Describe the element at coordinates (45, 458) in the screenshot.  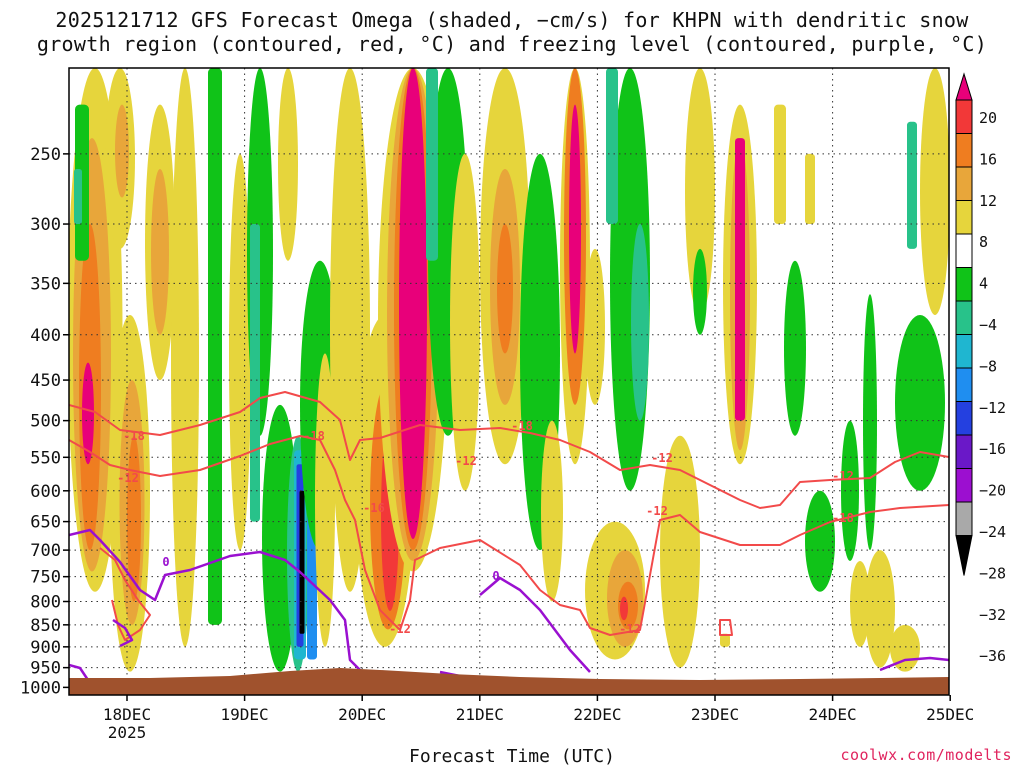
I see `y-tick-label: 550` at that location.